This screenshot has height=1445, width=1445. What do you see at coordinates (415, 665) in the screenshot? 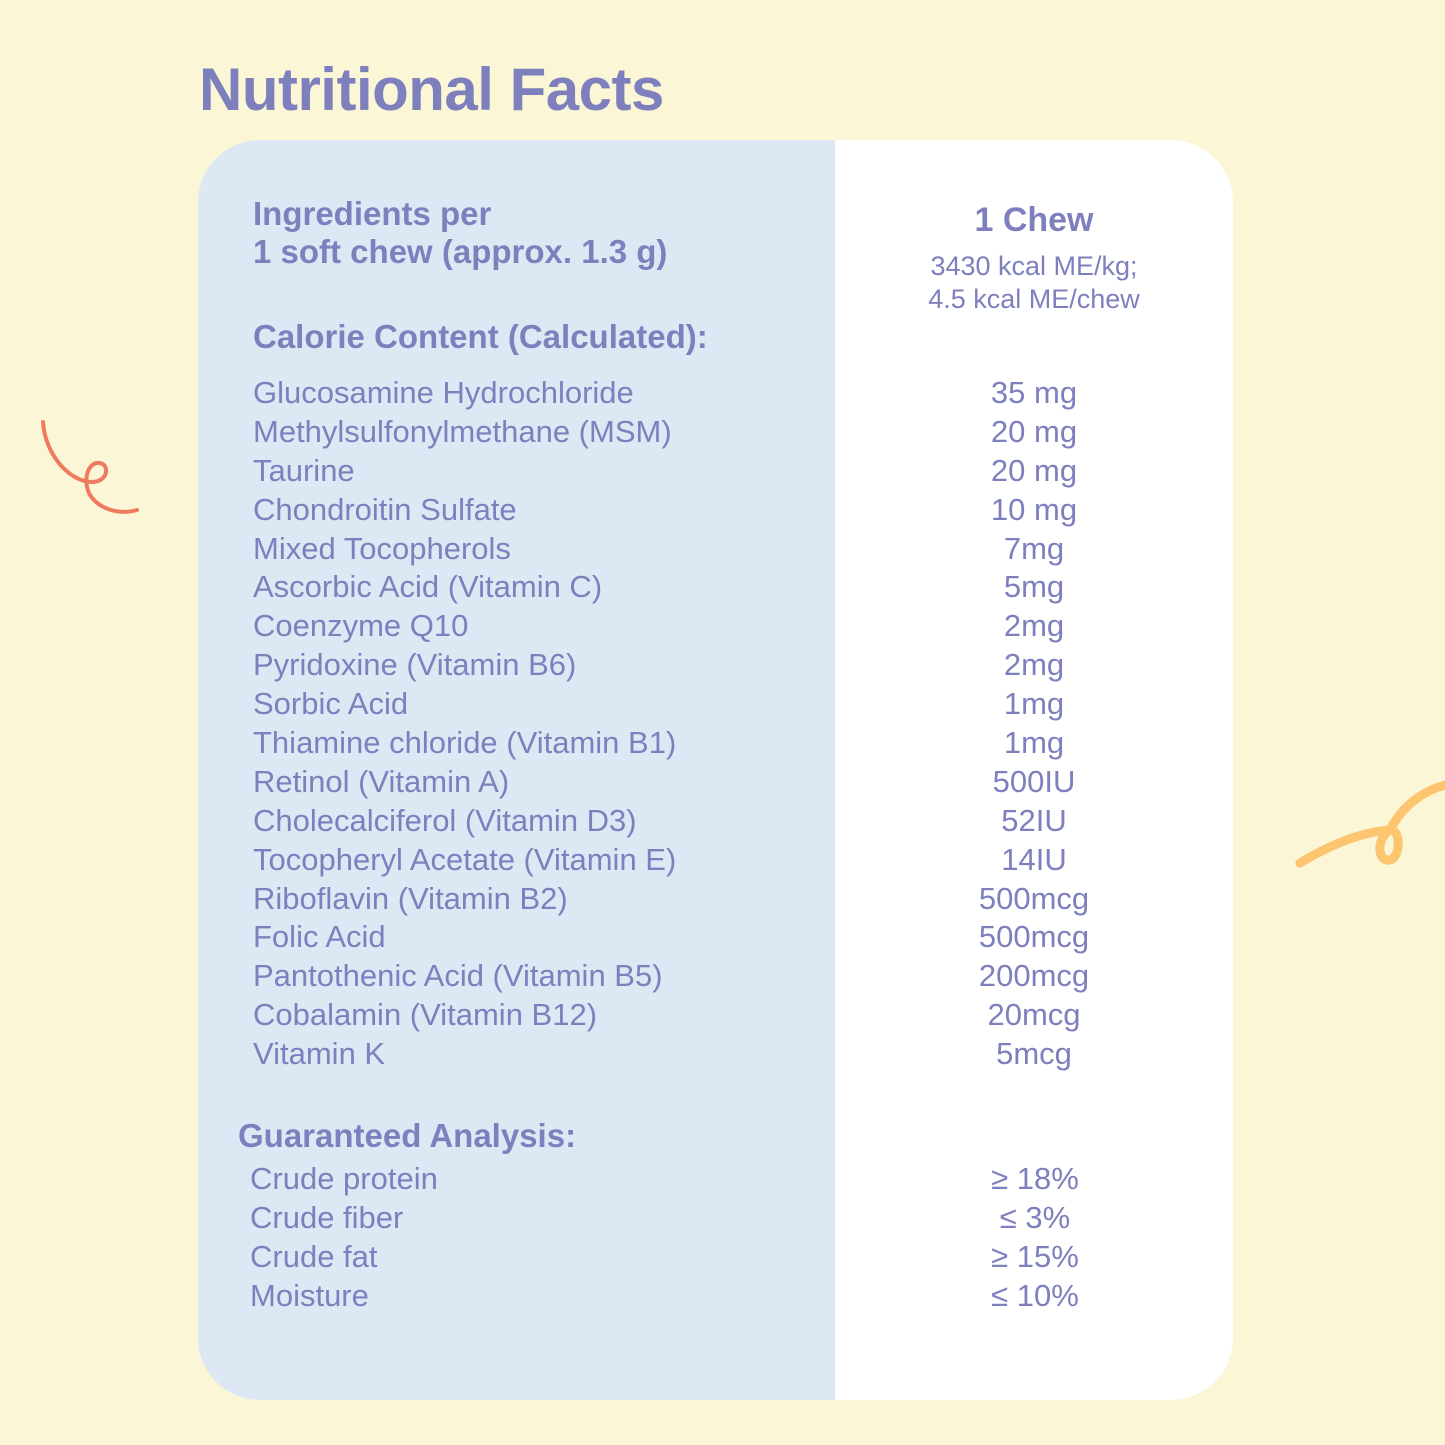
I see `ingredient-name: Pyridoxine (Vitamin B6)` at bounding box center [415, 665].